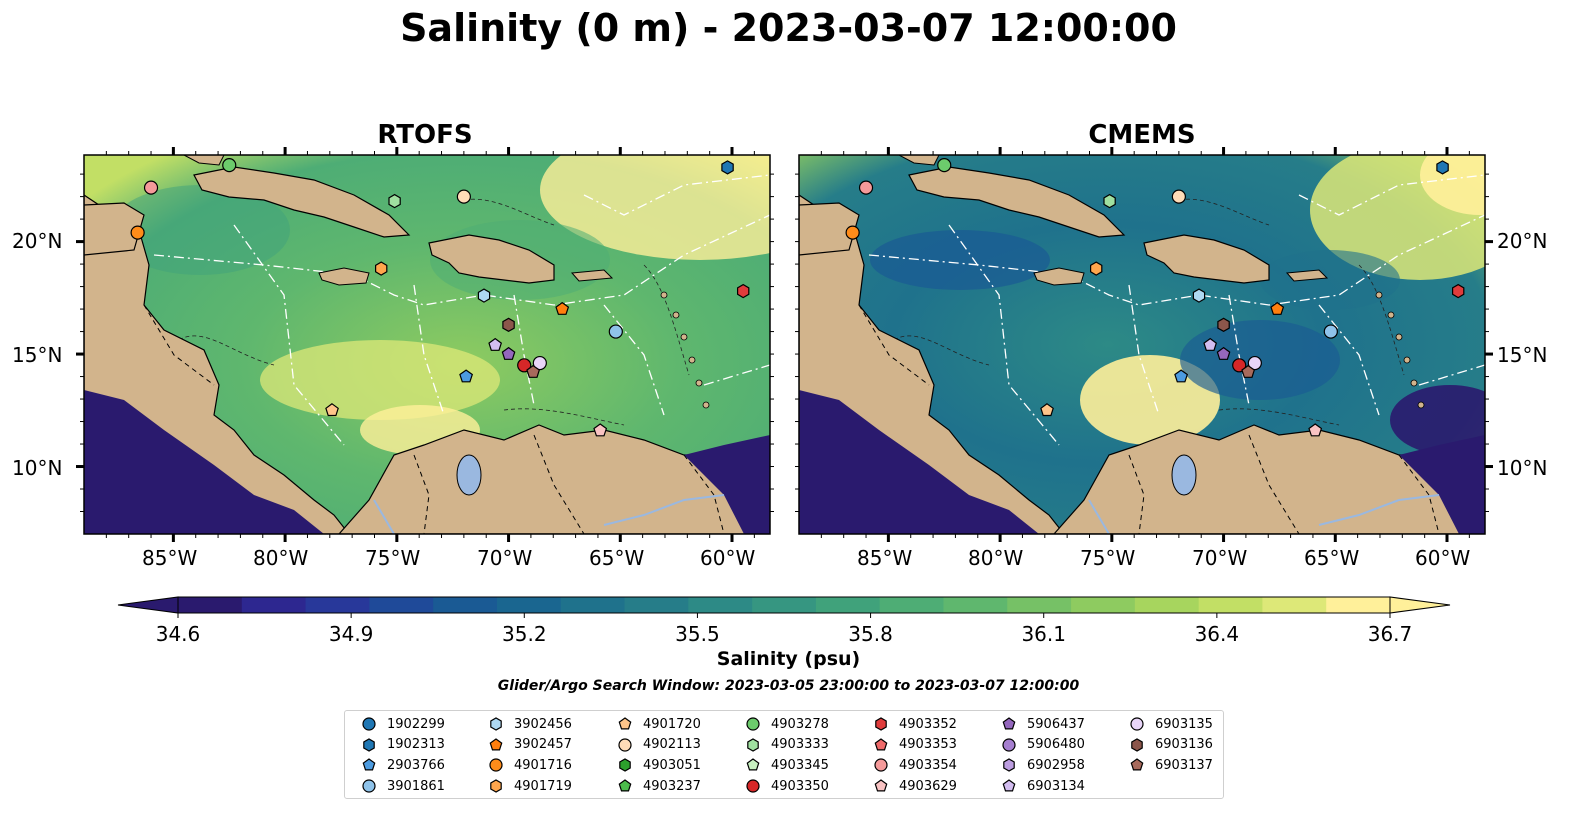  Describe the element at coordinates (37, 241) in the screenshot. I see `lat-label-20n-left: 20°N` at that location.